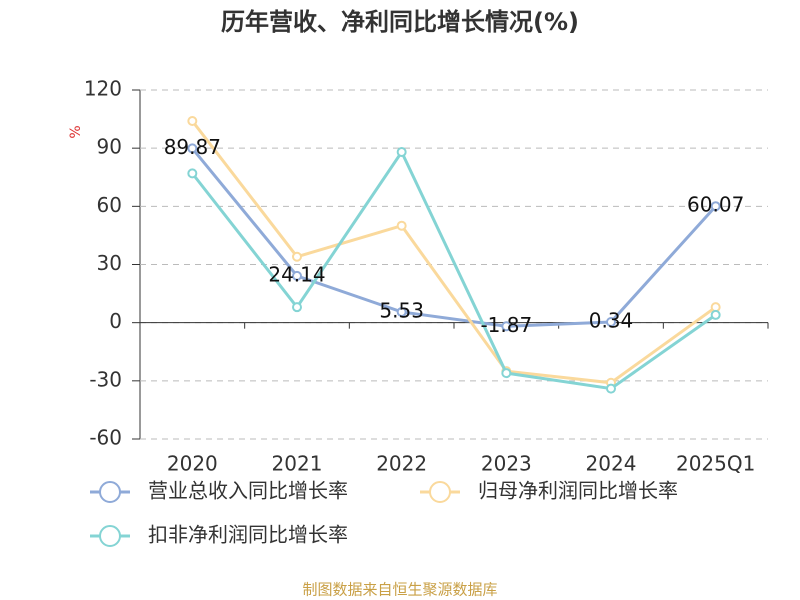 The height and width of the screenshot is (600, 800). What do you see at coordinates (109, 205) in the screenshot?
I see `y-tick-label: 60` at bounding box center [109, 205].